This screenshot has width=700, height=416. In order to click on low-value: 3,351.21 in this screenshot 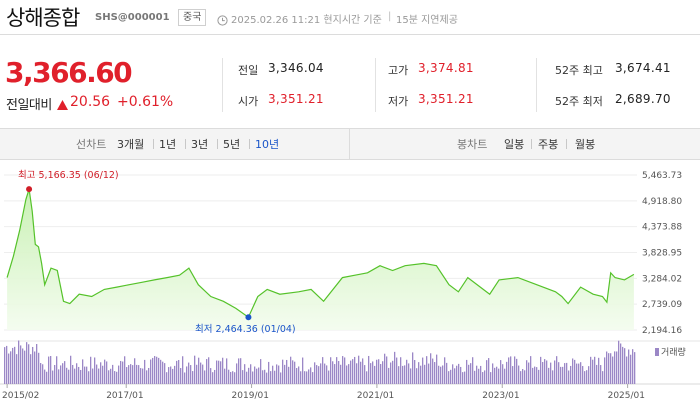, I will do `click(446, 99)`.